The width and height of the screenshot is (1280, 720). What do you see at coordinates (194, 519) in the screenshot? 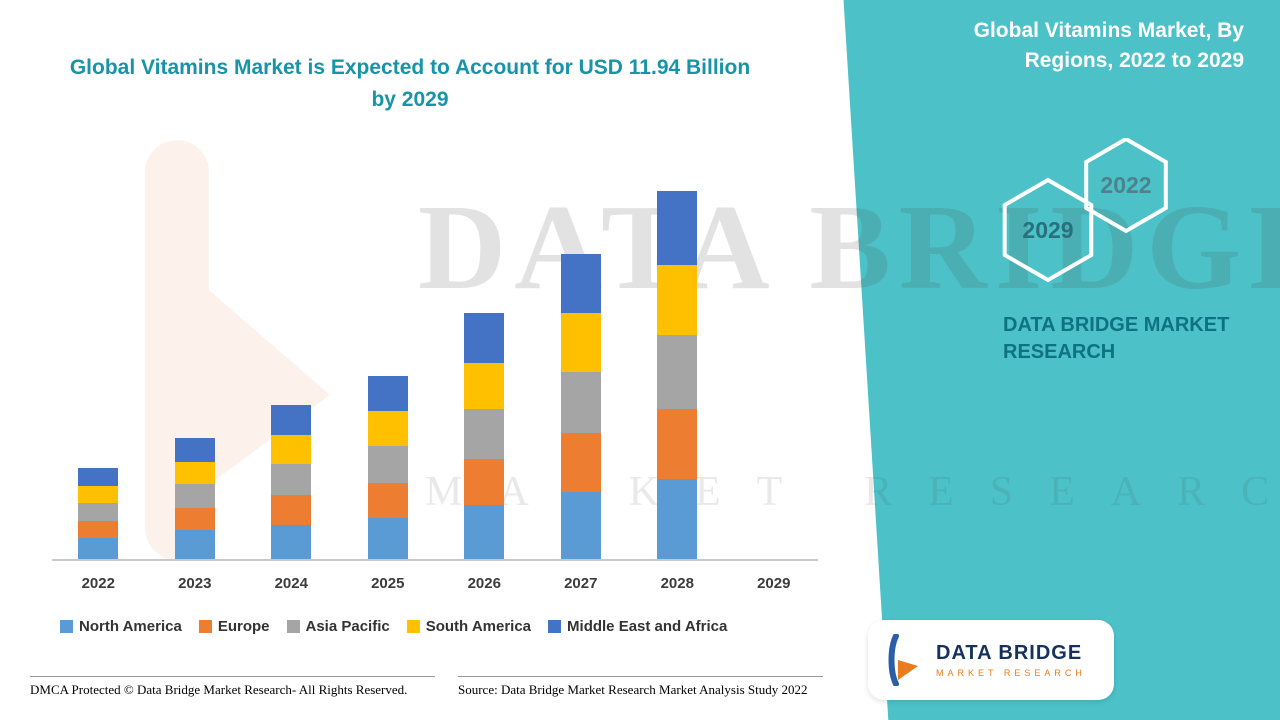
I see `bar-segment-2023-europe` at bounding box center [194, 519].